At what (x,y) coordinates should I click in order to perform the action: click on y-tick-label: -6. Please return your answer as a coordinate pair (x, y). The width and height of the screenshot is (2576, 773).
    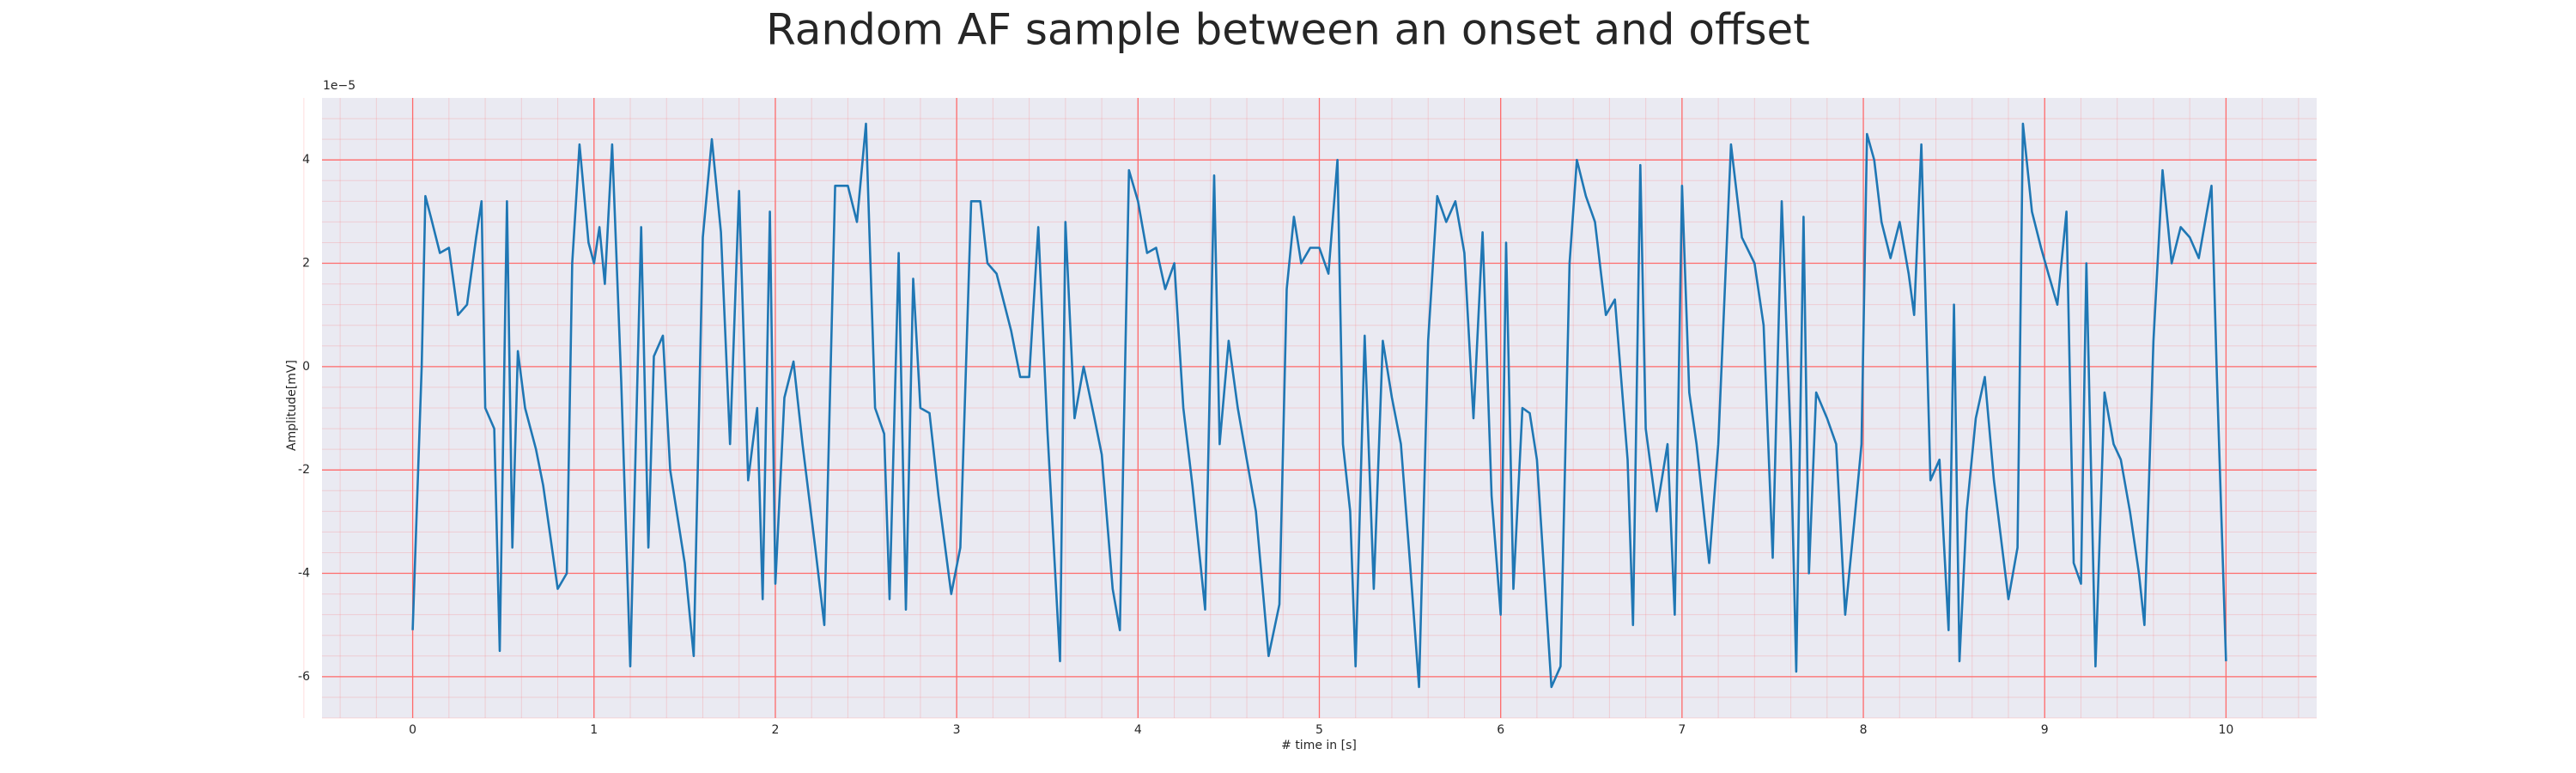
    Looking at the image, I should click on (304, 677).